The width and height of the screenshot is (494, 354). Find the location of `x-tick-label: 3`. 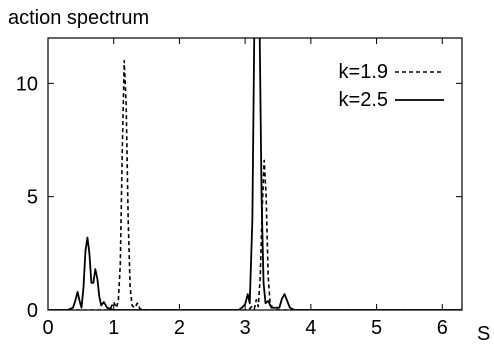

x-tick-label: 3 is located at coordinates (245, 328).